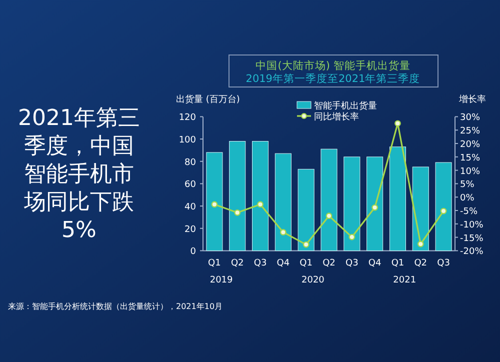 Image resolution: width=500 pixels, height=362 pixels. I want to click on y-tick-label: 40, so click(190, 207).